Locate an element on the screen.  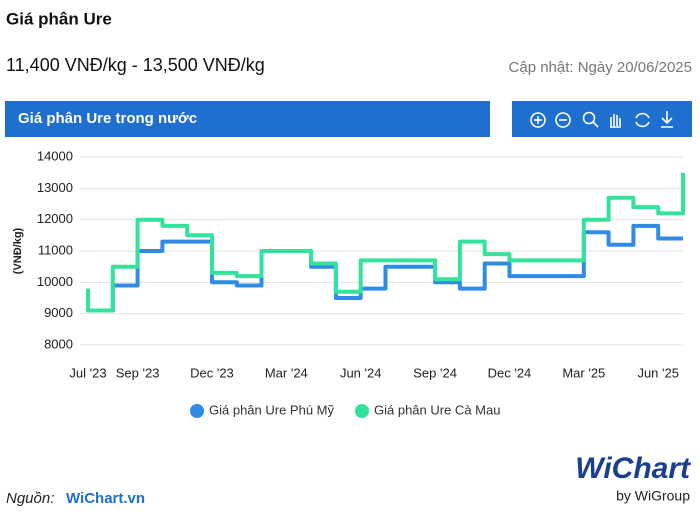
x-tick-label: Mar '25 is located at coordinates (583, 372).